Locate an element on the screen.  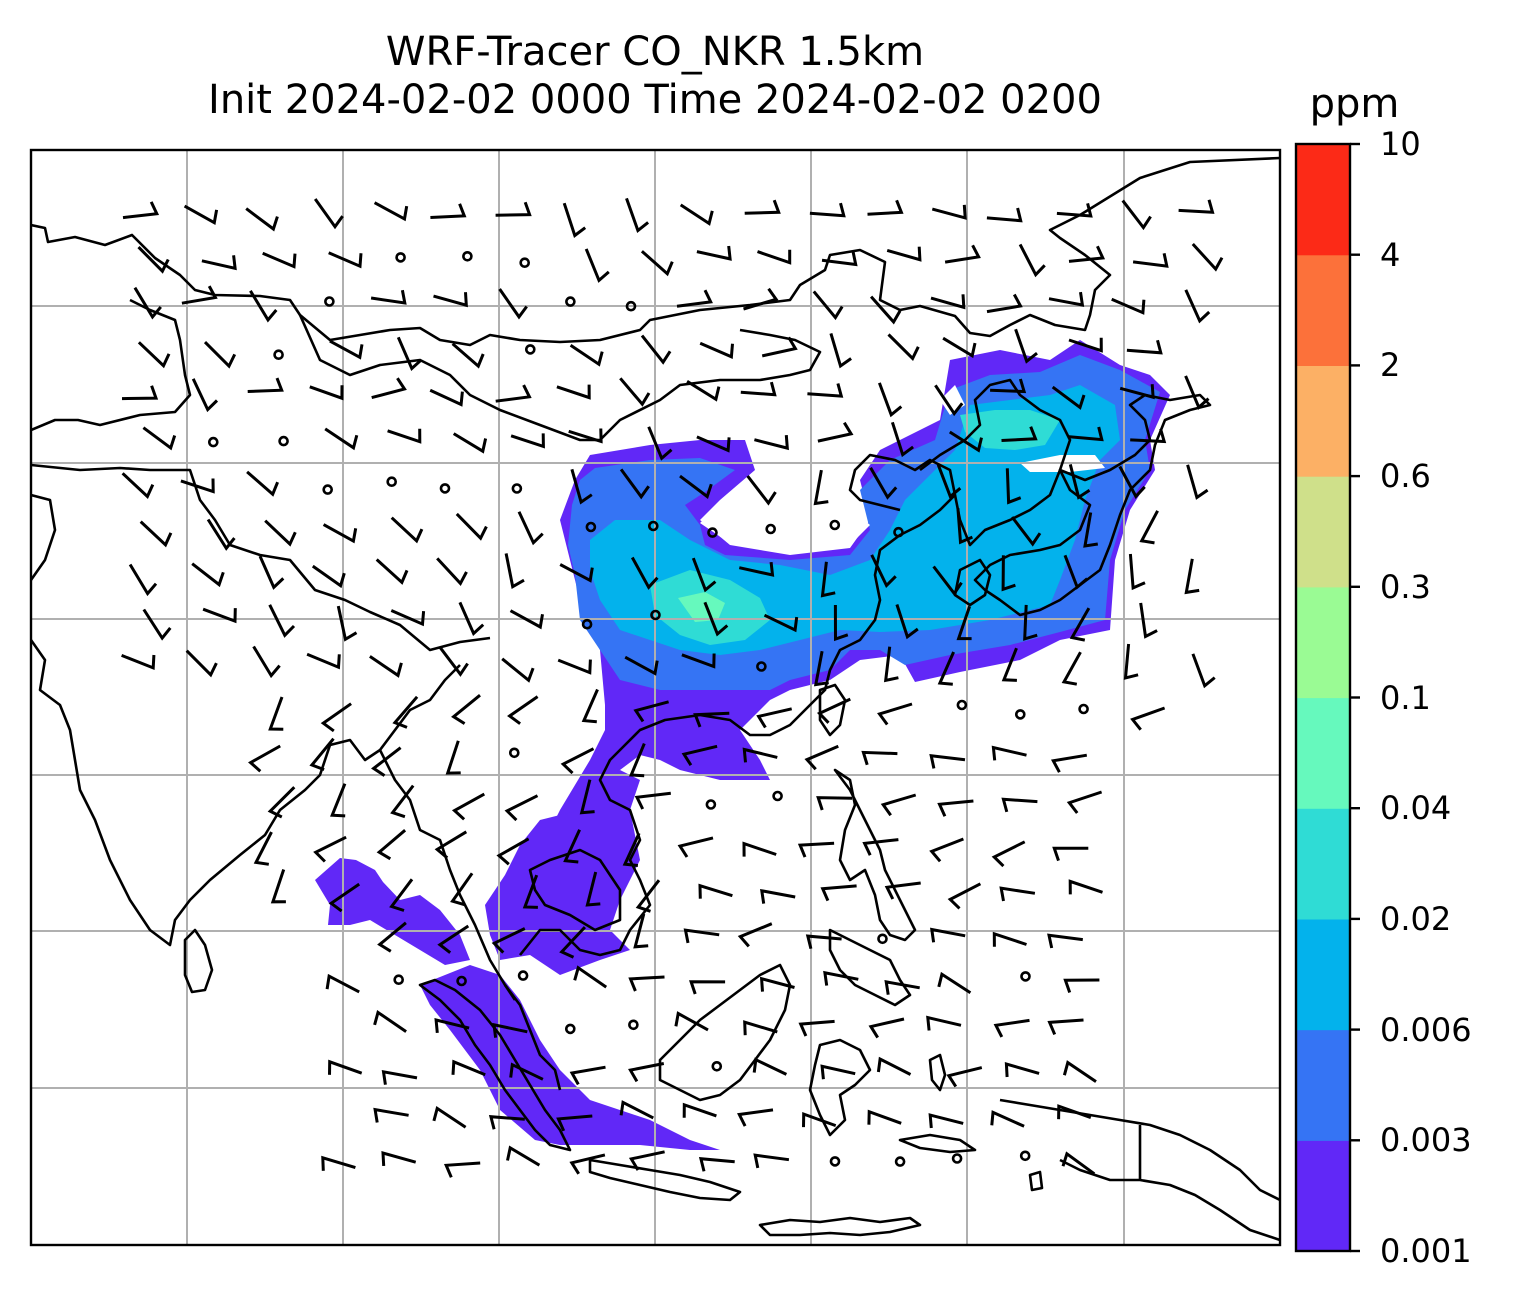
coast-philippines-luzon is located at coordinates (875, 855).